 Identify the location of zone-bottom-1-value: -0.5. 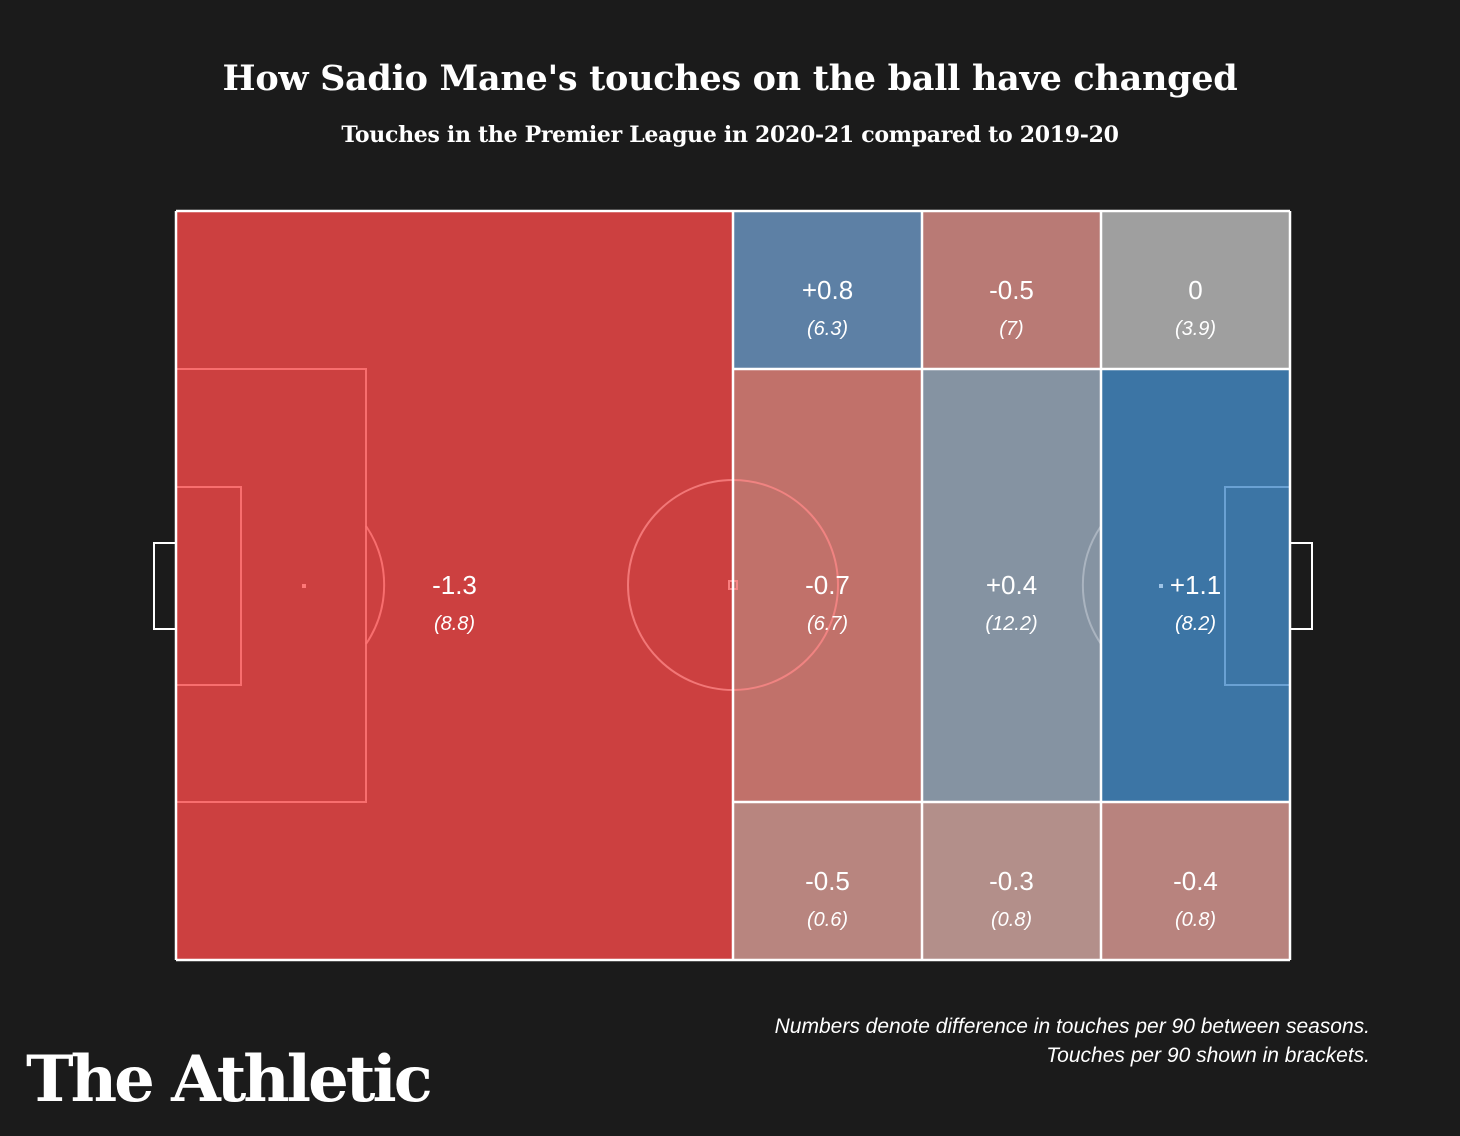
(827, 881).